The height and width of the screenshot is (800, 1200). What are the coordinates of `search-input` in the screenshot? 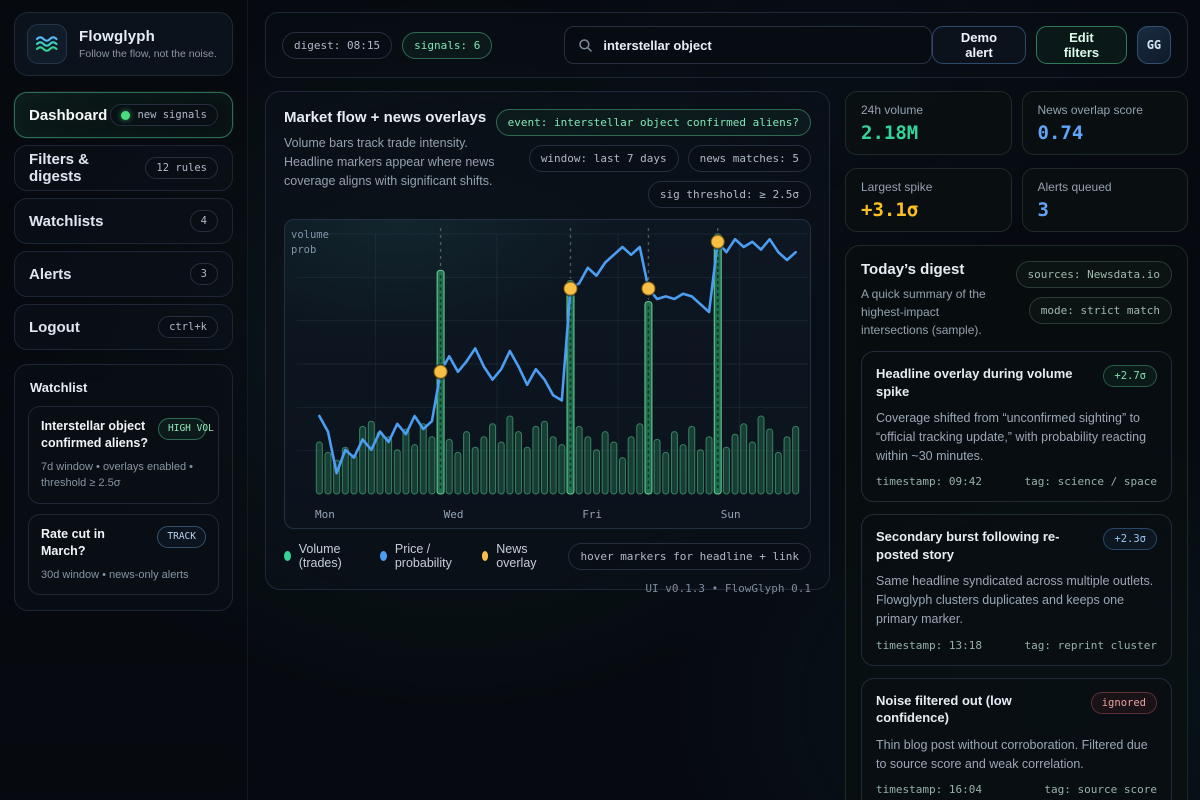 It's located at (760, 45).